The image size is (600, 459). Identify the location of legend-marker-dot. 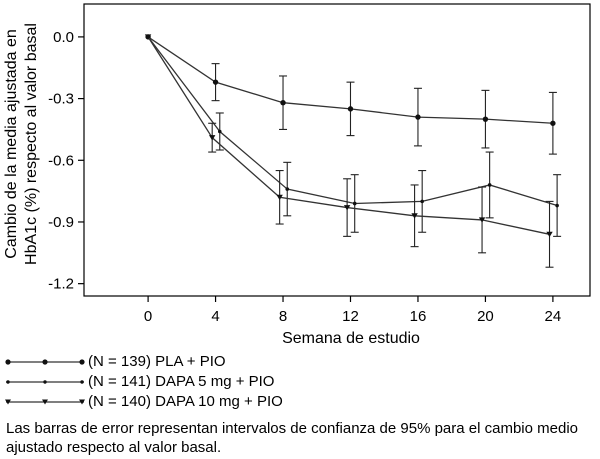
(45, 382).